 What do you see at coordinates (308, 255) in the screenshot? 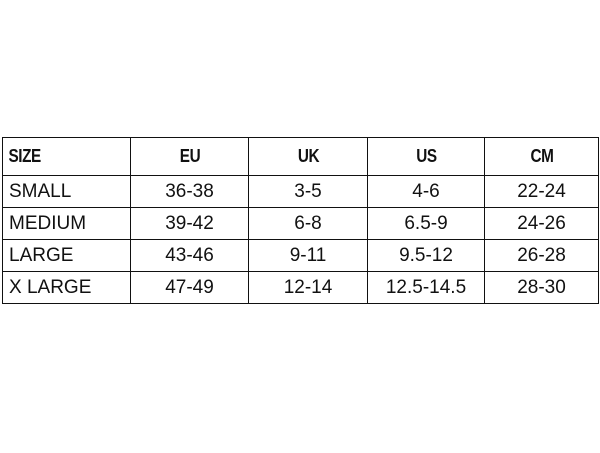
I see `table-cell: 9-11` at bounding box center [308, 255].